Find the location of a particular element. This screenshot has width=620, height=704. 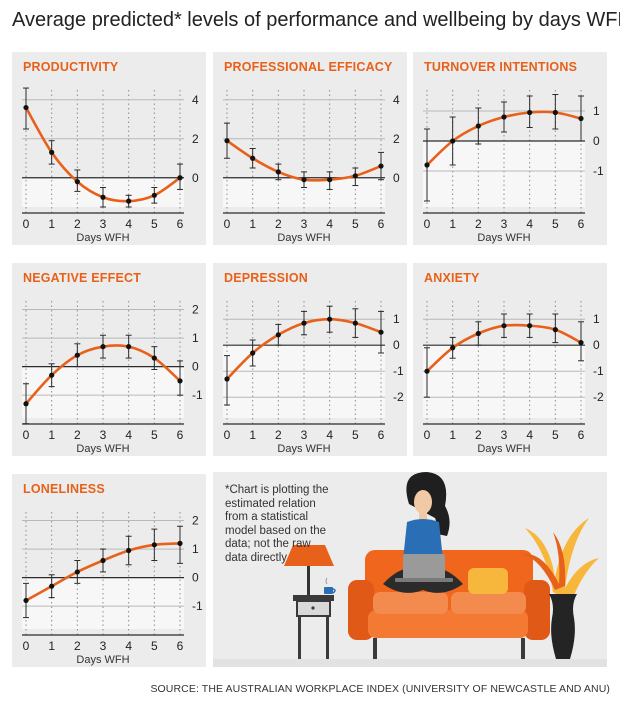

woman-icon is located at coordinates (423, 532).